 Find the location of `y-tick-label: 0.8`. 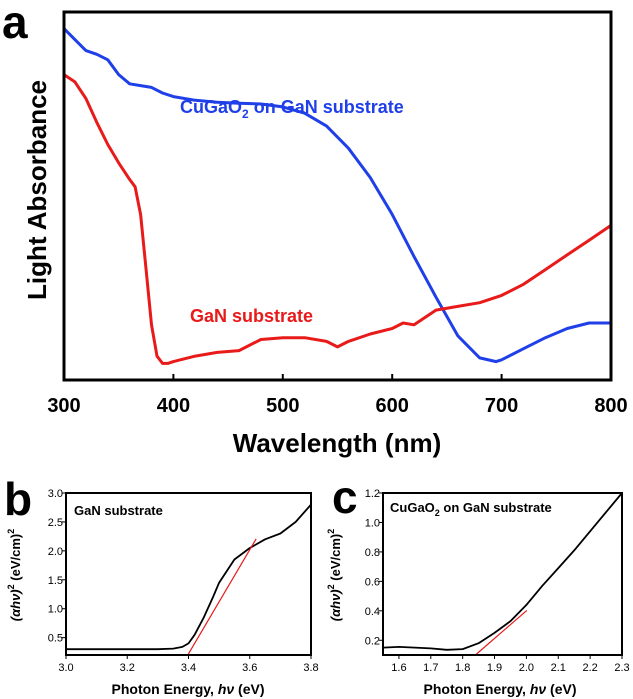

y-tick-label: 0.8 is located at coordinates (372, 553).